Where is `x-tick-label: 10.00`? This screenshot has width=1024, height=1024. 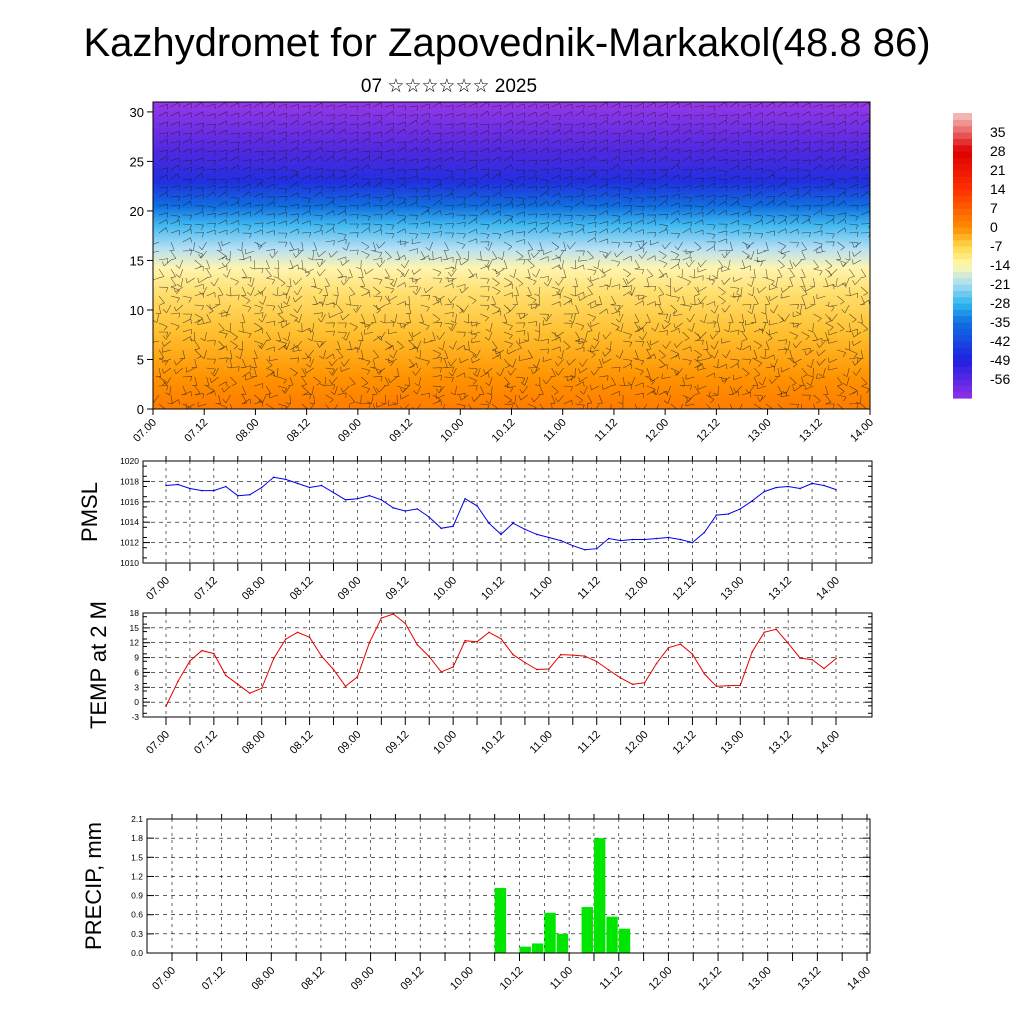 x-tick-label: 10.00 is located at coordinates (445, 743).